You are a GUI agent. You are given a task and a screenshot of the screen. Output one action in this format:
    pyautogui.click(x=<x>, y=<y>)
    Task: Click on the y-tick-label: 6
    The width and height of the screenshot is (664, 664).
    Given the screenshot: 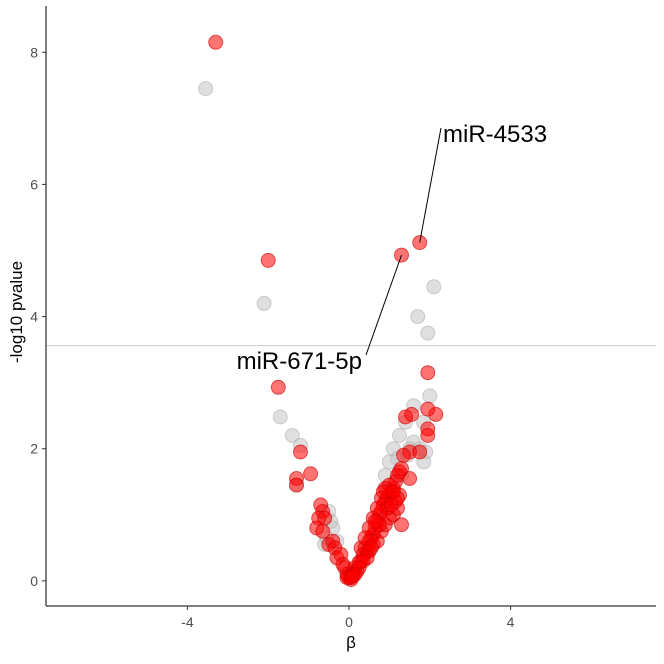 What is the action you would take?
    pyautogui.click(x=34, y=184)
    